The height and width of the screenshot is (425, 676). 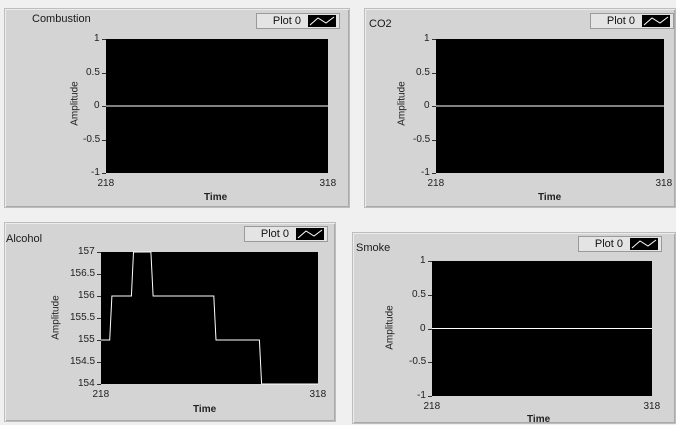 What do you see at coordinates (61, 19) in the screenshot?
I see `graph-title-combustion: Combustion` at bounding box center [61, 19].